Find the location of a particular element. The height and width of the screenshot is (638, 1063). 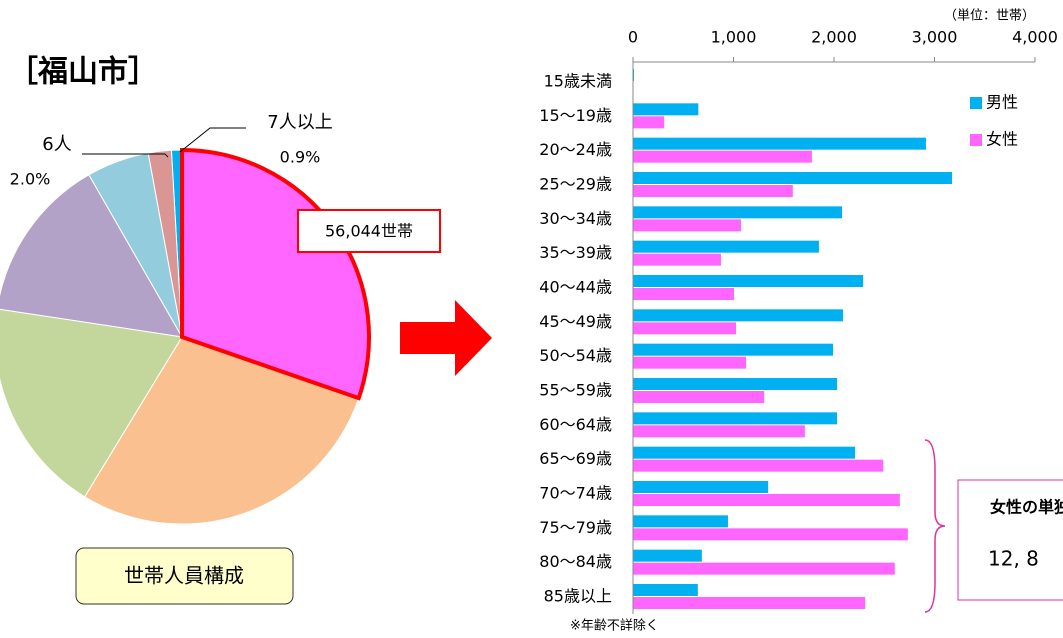

y-tick-label: 15歳未満 is located at coordinates (578, 81).